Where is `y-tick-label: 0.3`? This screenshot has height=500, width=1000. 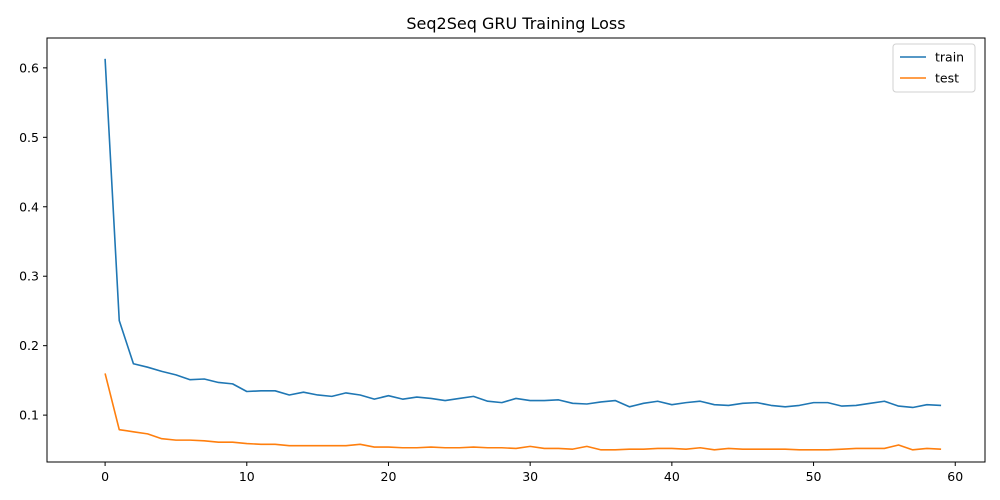 y-tick-label: 0.3 is located at coordinates (29, 276).